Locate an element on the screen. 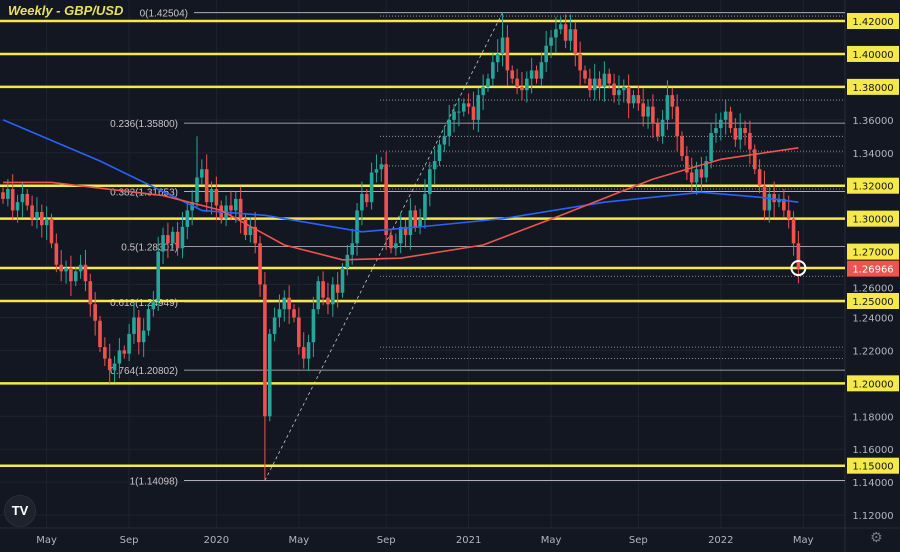 The image size is (900, 552). tradingview-logo: TV is located at coordinates (20, 511).